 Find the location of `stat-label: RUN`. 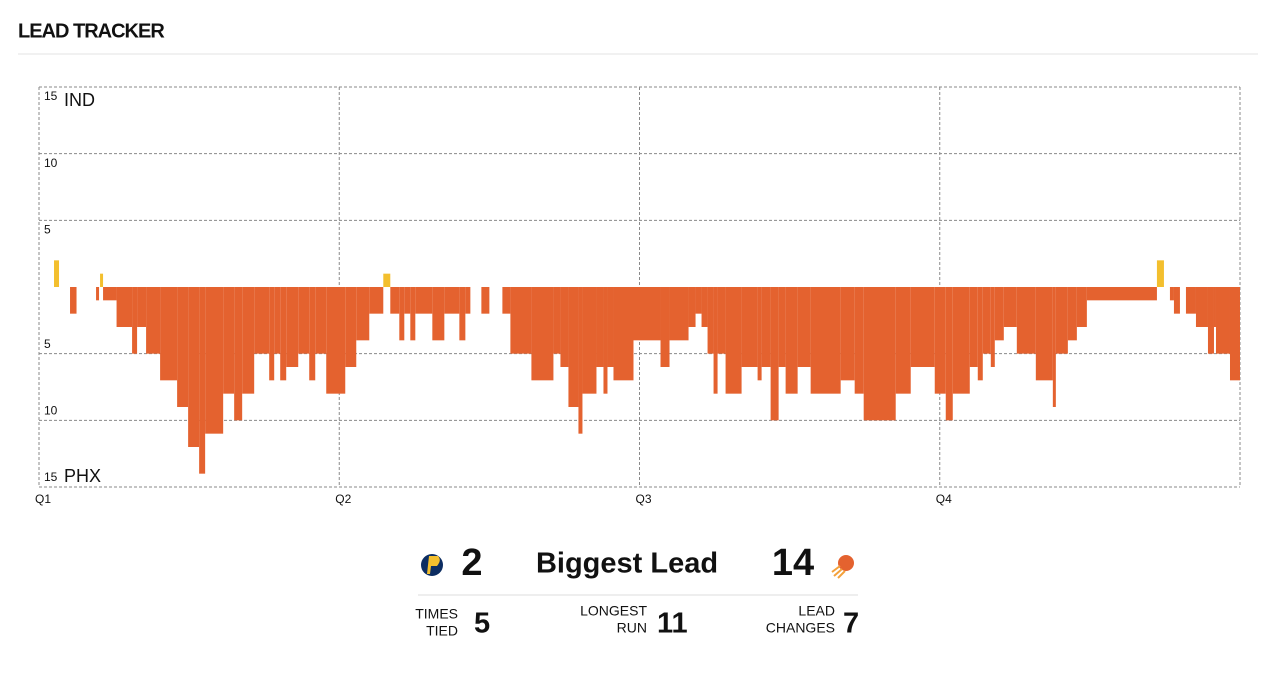

stat-label: RUN is located at coordinates (632, 628).